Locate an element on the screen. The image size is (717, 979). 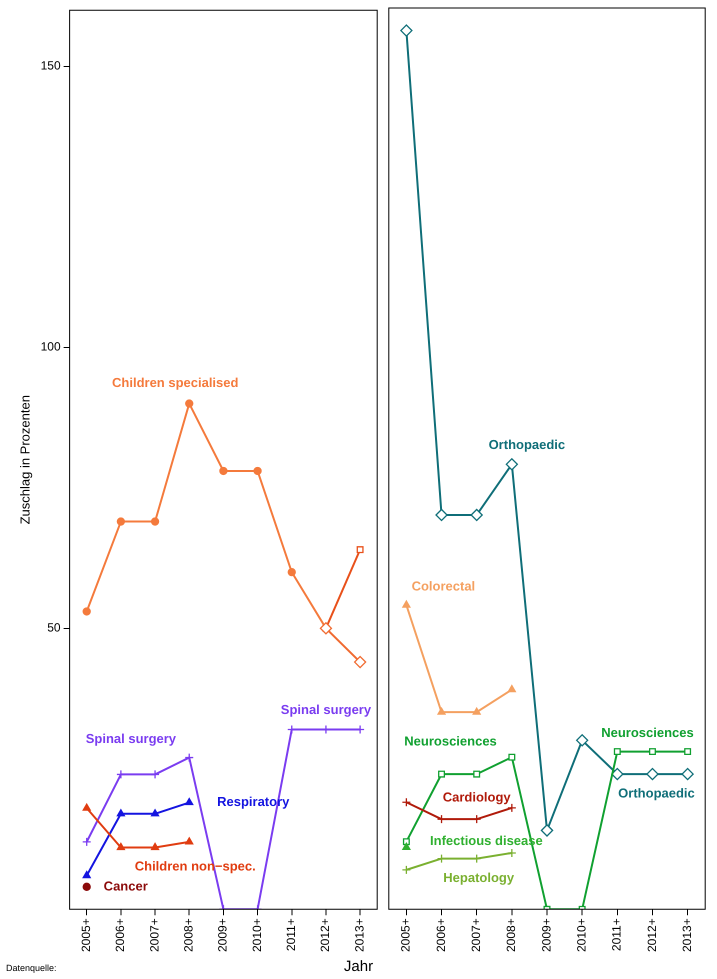
y-tick-label: 50 is located at coordinates (54, 627).